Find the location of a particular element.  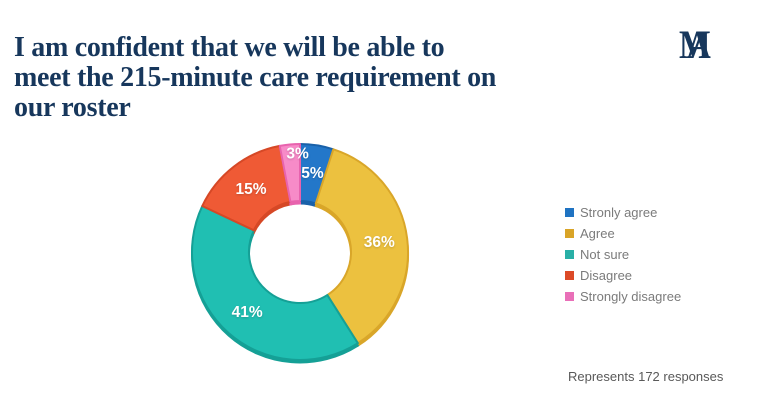

logo-letter-a: A is located at coordinates (698, 44).